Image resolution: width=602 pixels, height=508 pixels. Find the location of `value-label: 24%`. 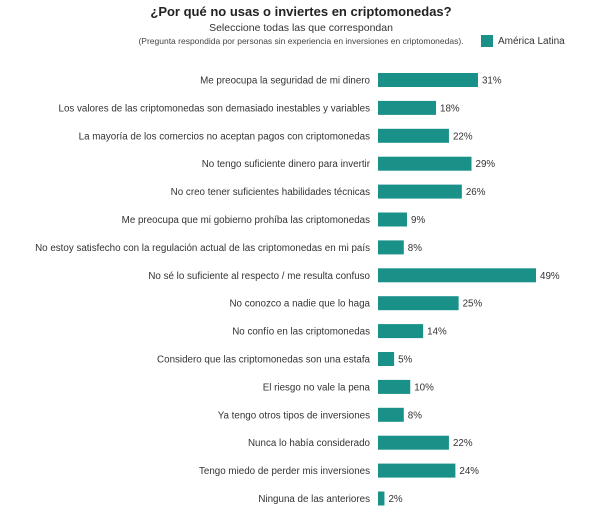

value-label: 24% is located at coordinates (469, 471).